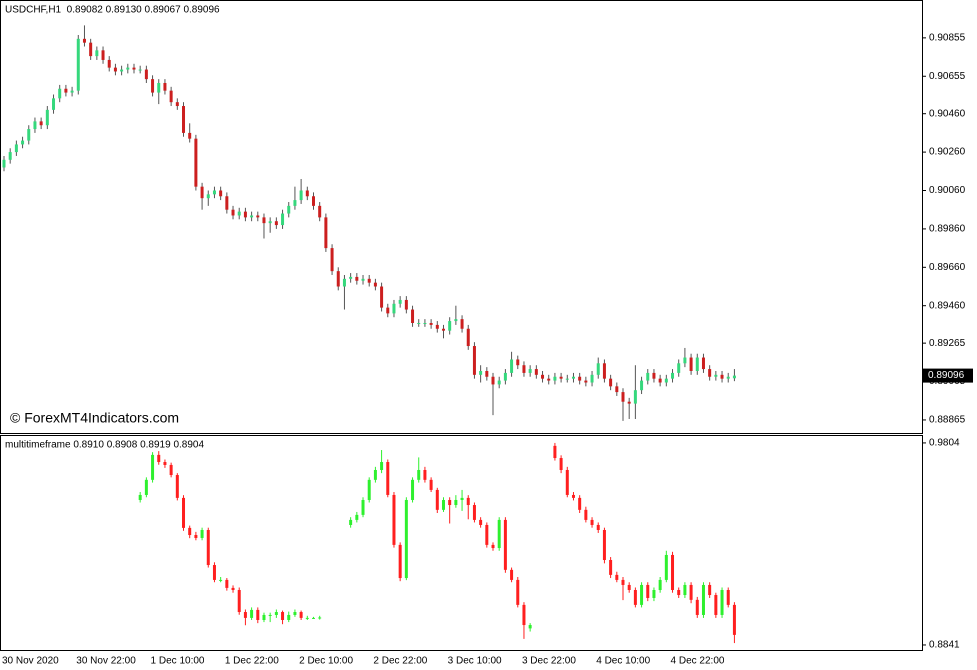  Describe the element at coordinates (947, 76) in the screenshot. I see `y-tick-label: 0.90655` at that location.